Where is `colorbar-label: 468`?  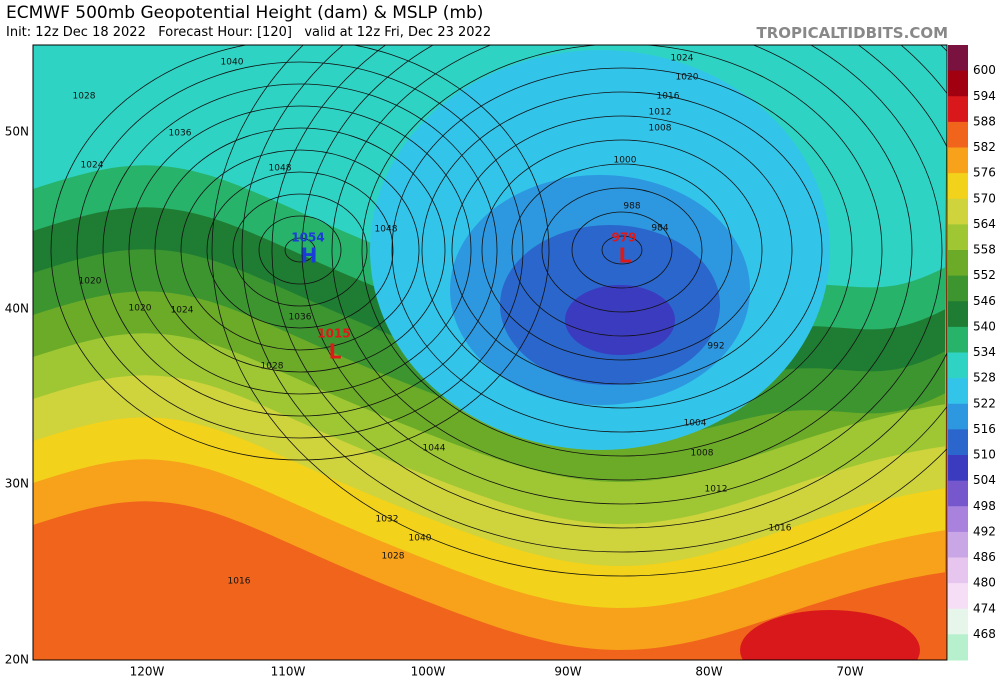
colorbar-label: 468 is located at coordinates (984, 634).